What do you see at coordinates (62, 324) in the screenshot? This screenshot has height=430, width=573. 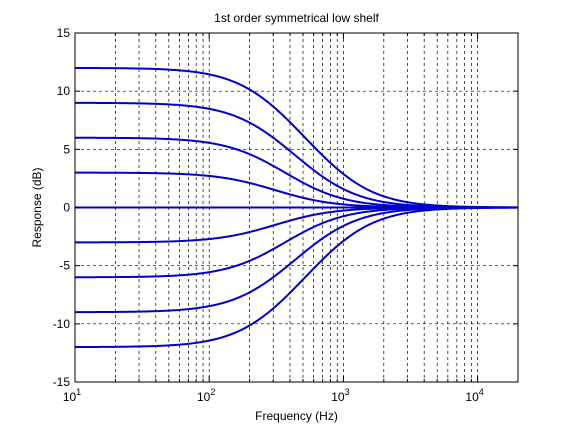 I see `y-tick-label: -10` at bounding box center [62, 324].